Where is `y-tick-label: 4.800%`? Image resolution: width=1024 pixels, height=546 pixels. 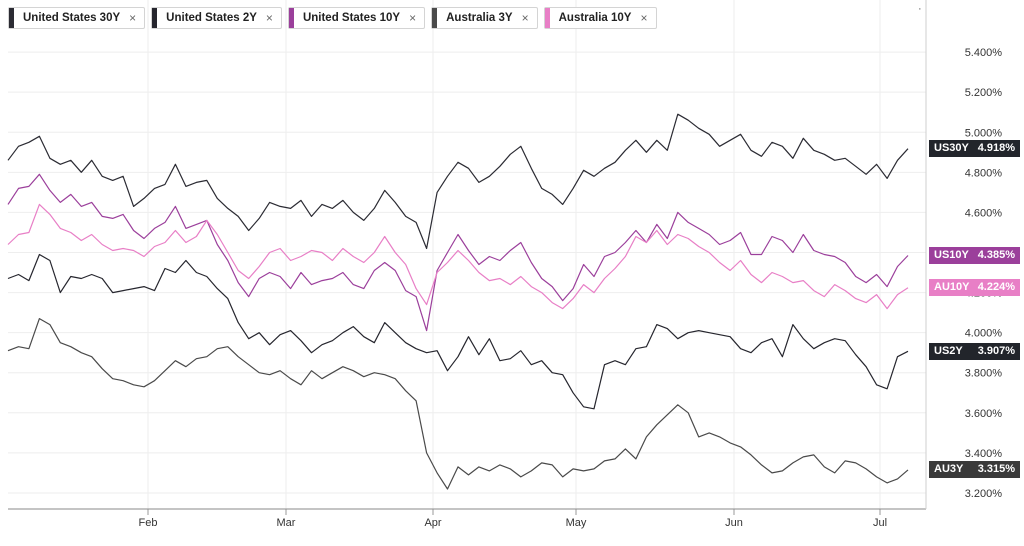 y-tick-label: 4.800% is located at coordinates (984, 173).